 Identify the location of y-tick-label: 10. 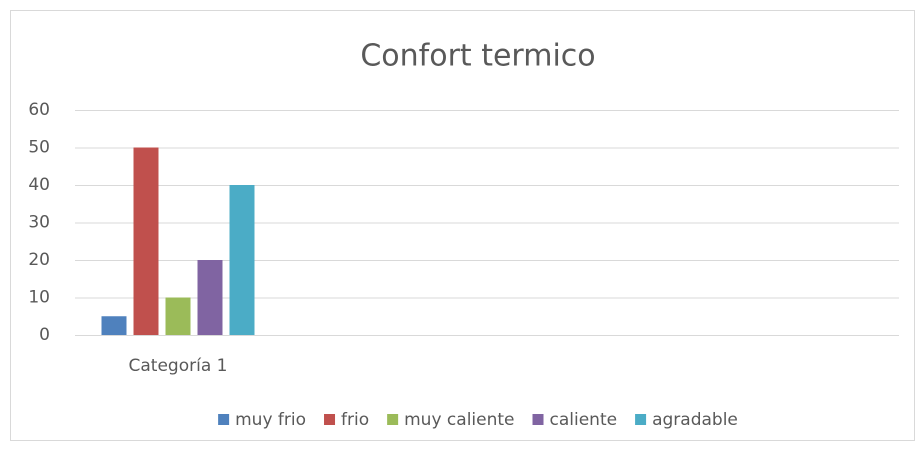
(39, 298).